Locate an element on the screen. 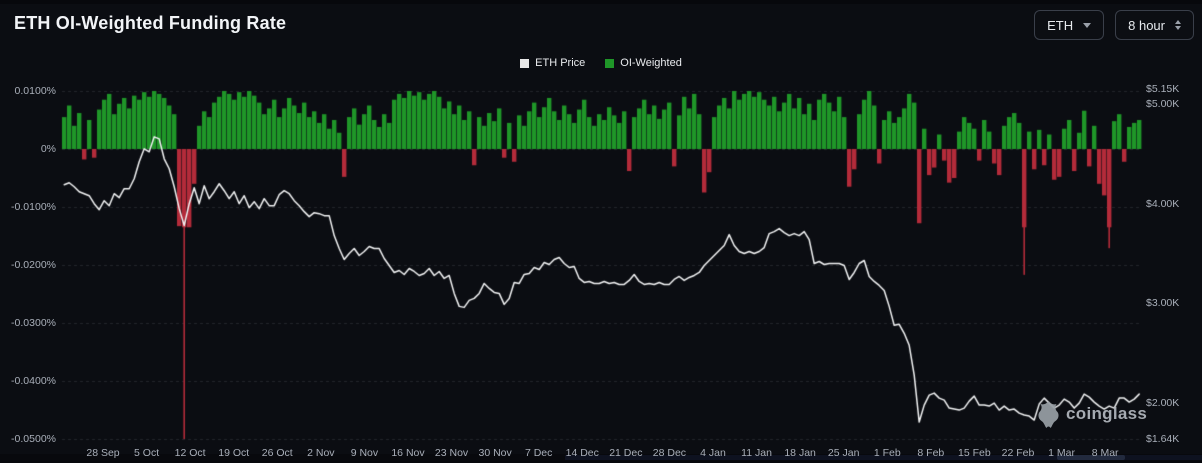 The height and width of the screenshot is (463, 1202). legend: ETH Price OI-Weighted is located at coordinates (601, 63).